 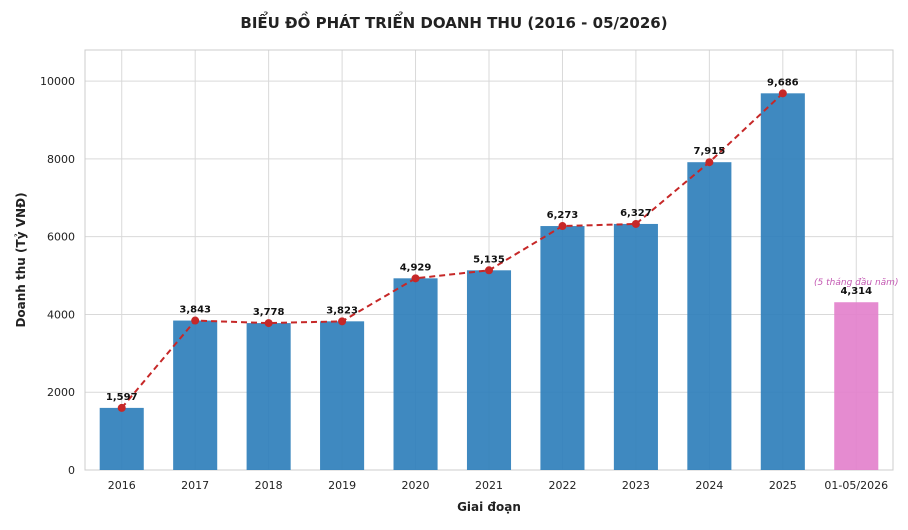 What do you see at coordinates (856, 386) in the screenshot?
I see `highlight-bar` at bounding box center [856, 386].